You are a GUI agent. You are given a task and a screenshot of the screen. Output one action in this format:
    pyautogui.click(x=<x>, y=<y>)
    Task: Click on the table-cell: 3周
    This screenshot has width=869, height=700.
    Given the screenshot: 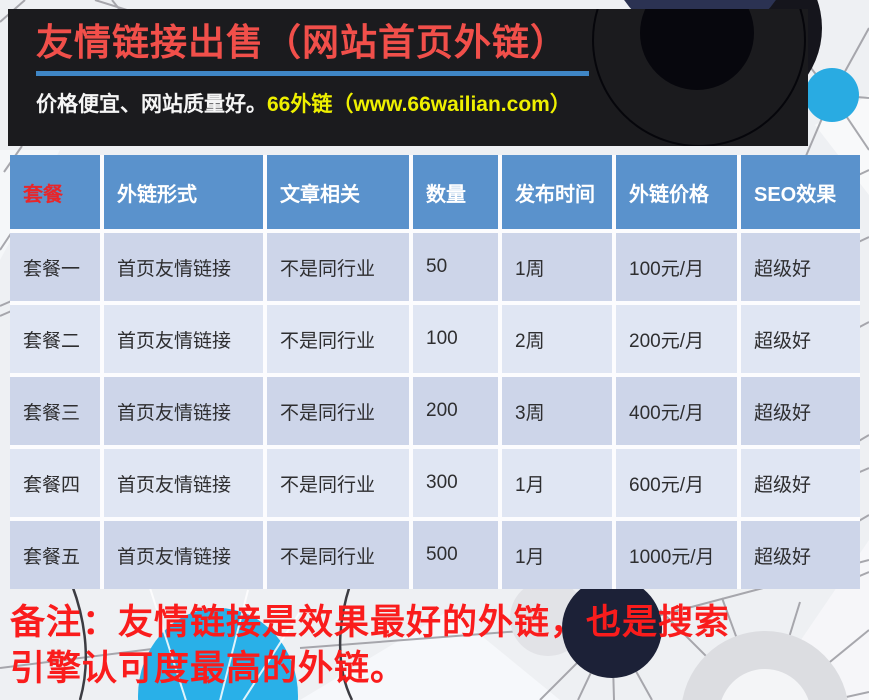 What is the action you would take?
    pyautogui.click(x=557, y=411)
    